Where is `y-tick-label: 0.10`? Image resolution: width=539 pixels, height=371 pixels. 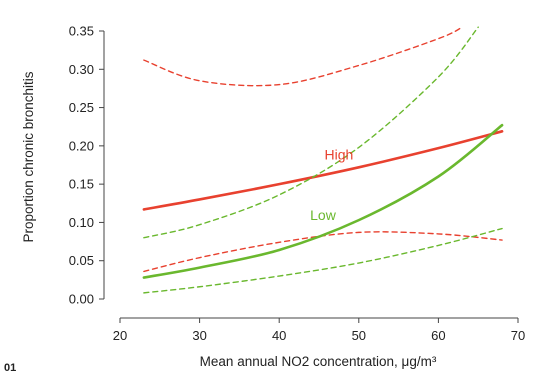 y-tick-label: 0.10 is located at coordinates (81, 222).